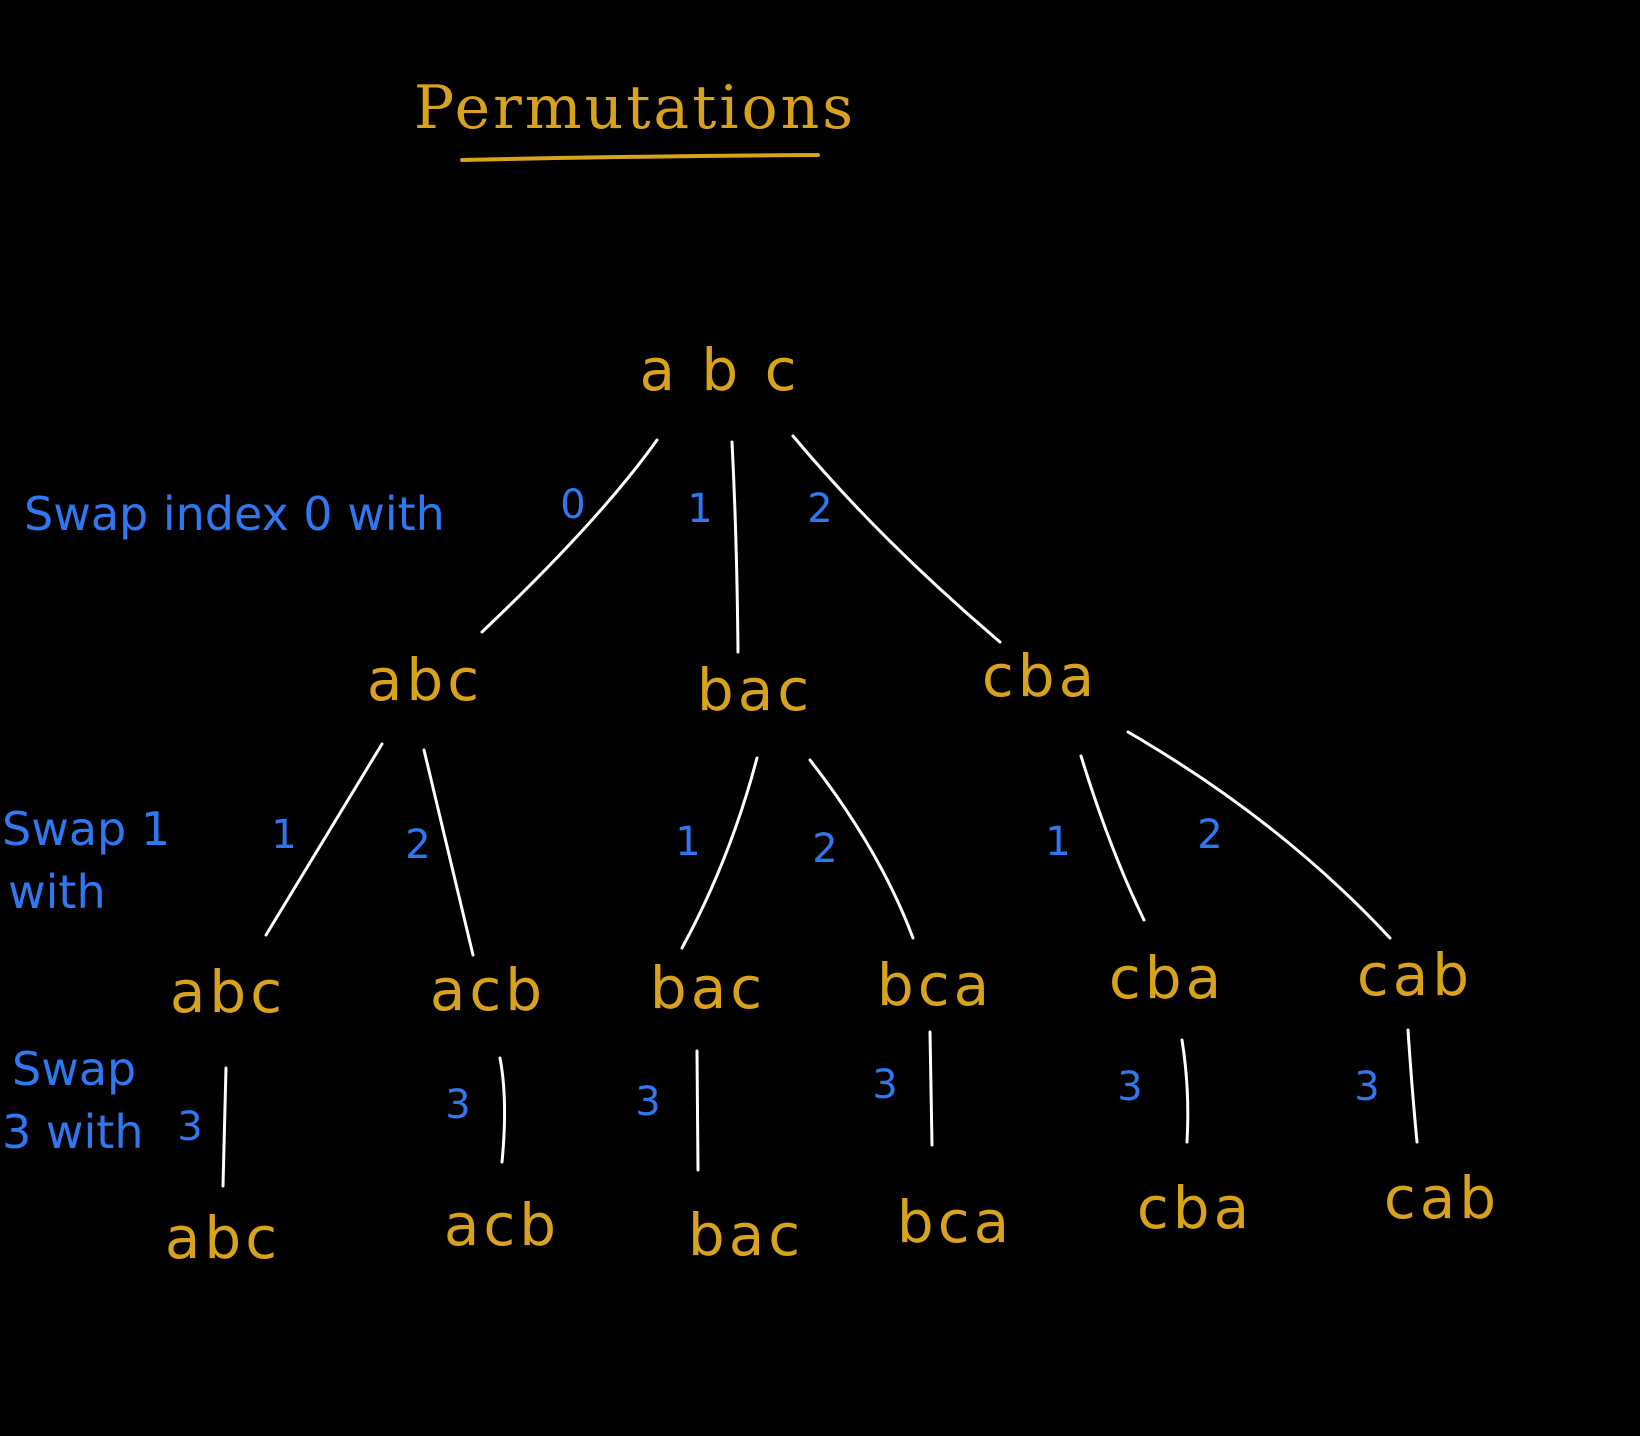 The image size is (1640, 1436). I want to click on edge-bca-final, so click(931, 1088).